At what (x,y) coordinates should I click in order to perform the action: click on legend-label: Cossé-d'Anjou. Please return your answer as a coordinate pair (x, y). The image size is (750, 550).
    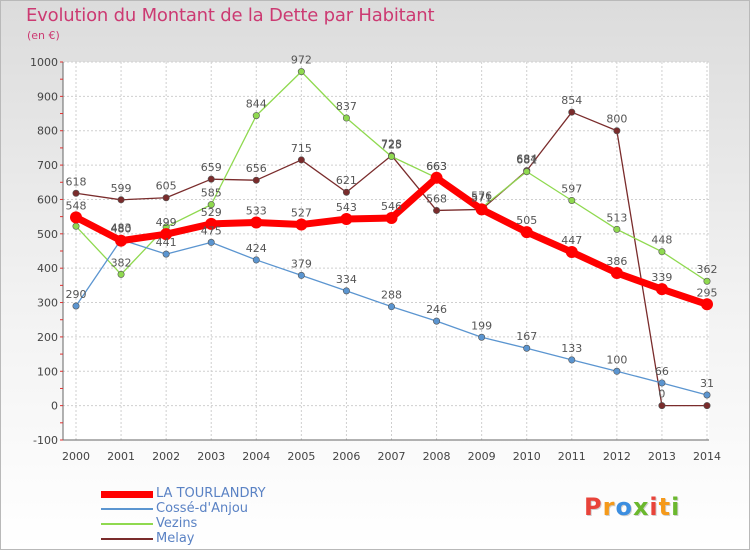
    Looking at the image, I should click on (202, 508).